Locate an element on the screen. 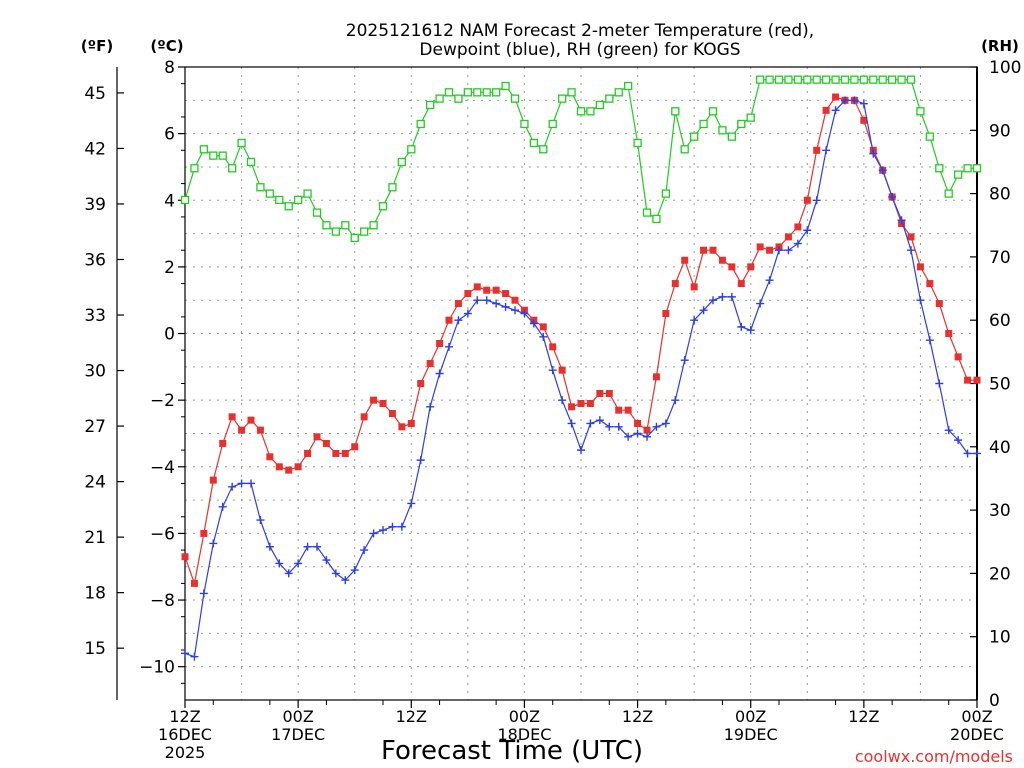  celsius-tick-label: 6 is located at coordinates (169, 135).